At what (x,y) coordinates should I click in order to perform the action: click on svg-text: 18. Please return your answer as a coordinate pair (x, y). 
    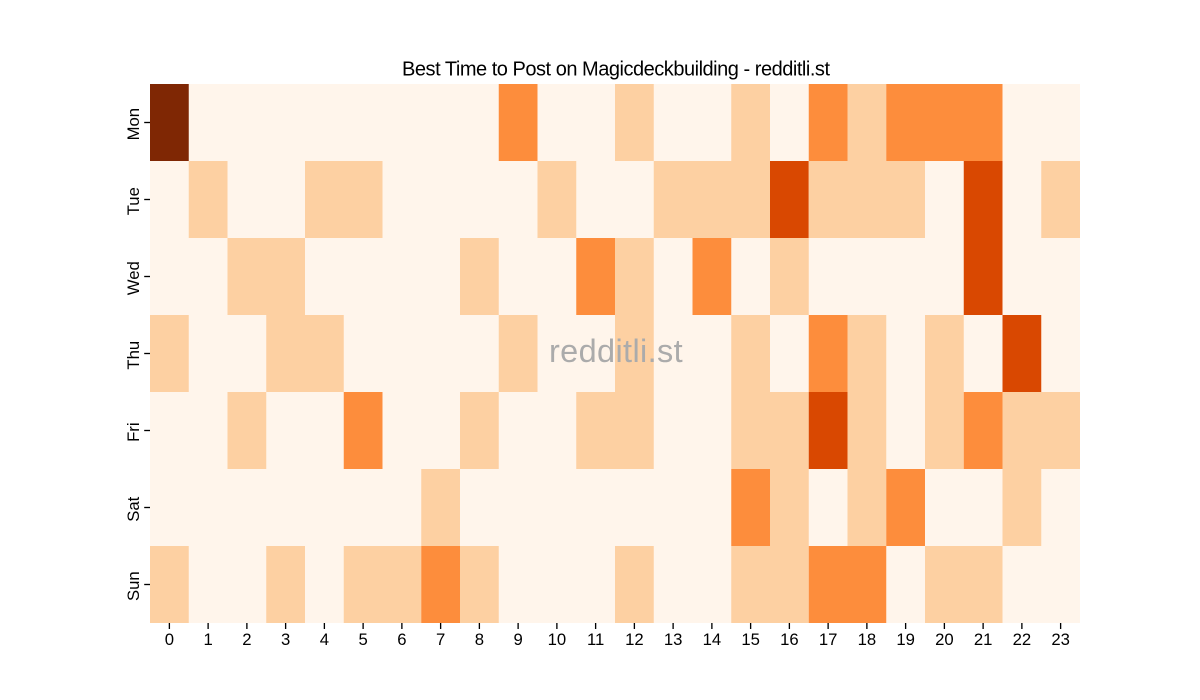
    Looking at the image, I should click on (867, 639).